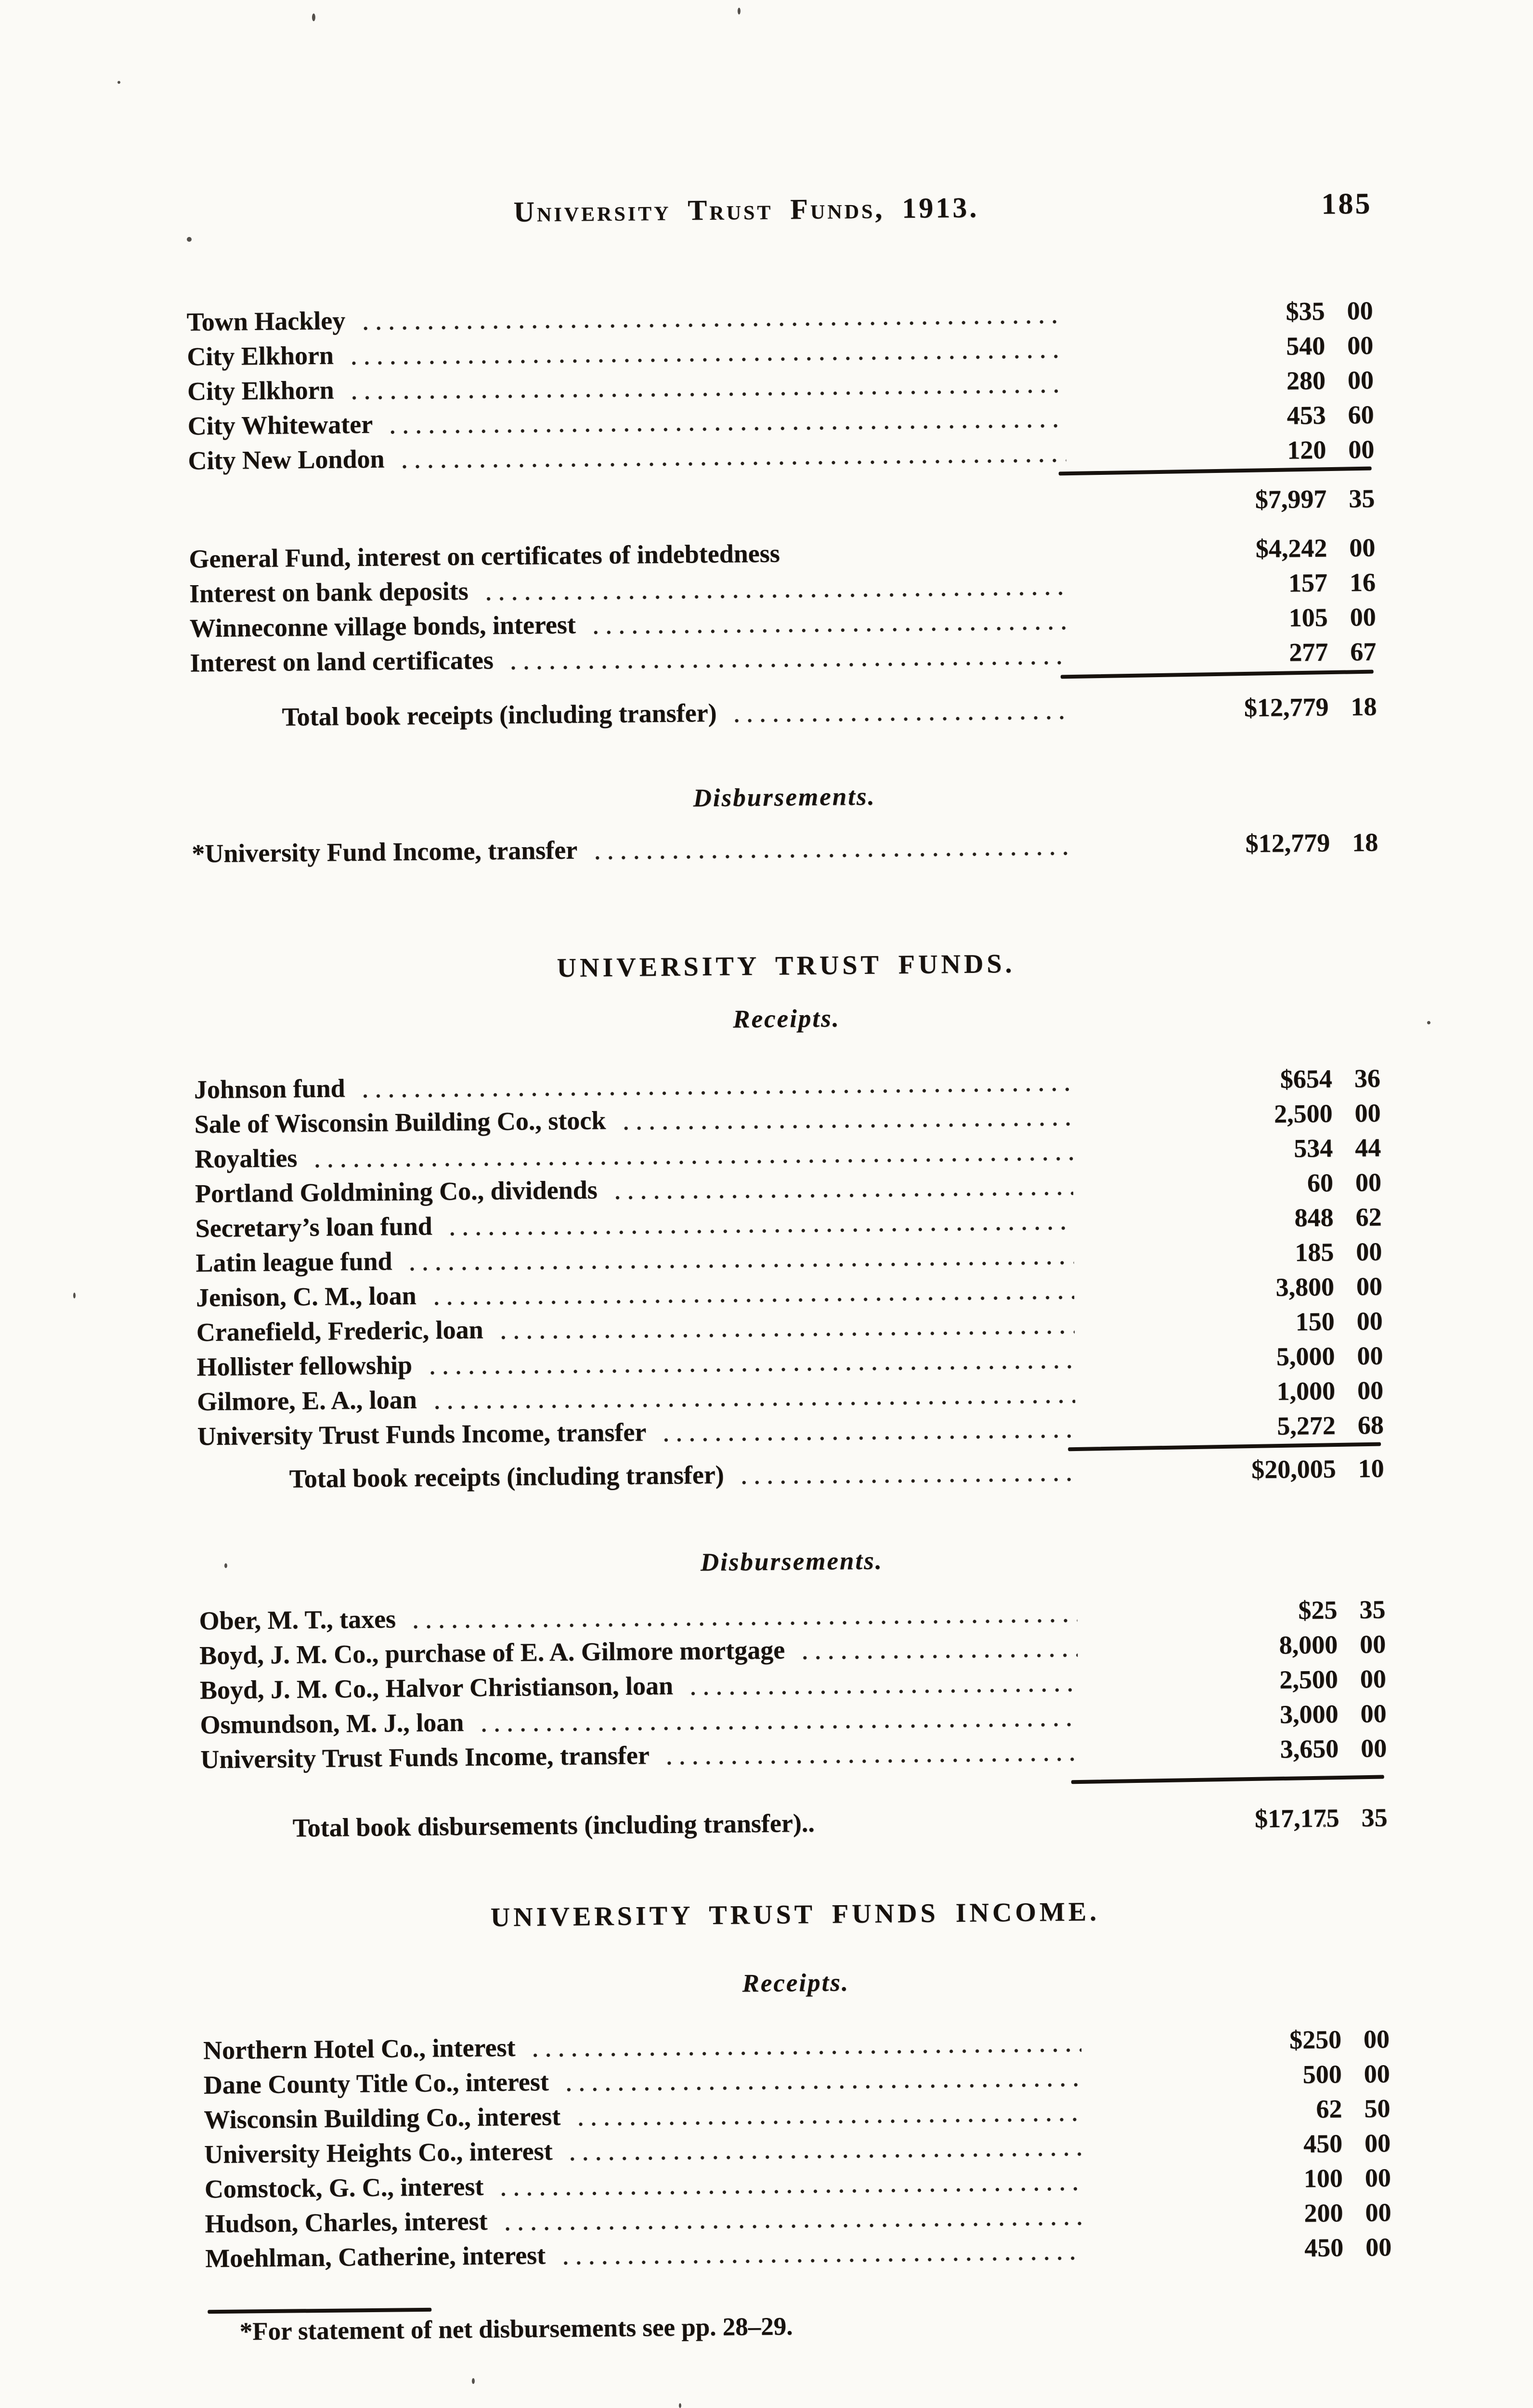 The width and height of the screenshot is (1533, 2408). Describe the element at coordinates (1362, 582) in the screenshot. I see `amount-cents: 16` at that location.